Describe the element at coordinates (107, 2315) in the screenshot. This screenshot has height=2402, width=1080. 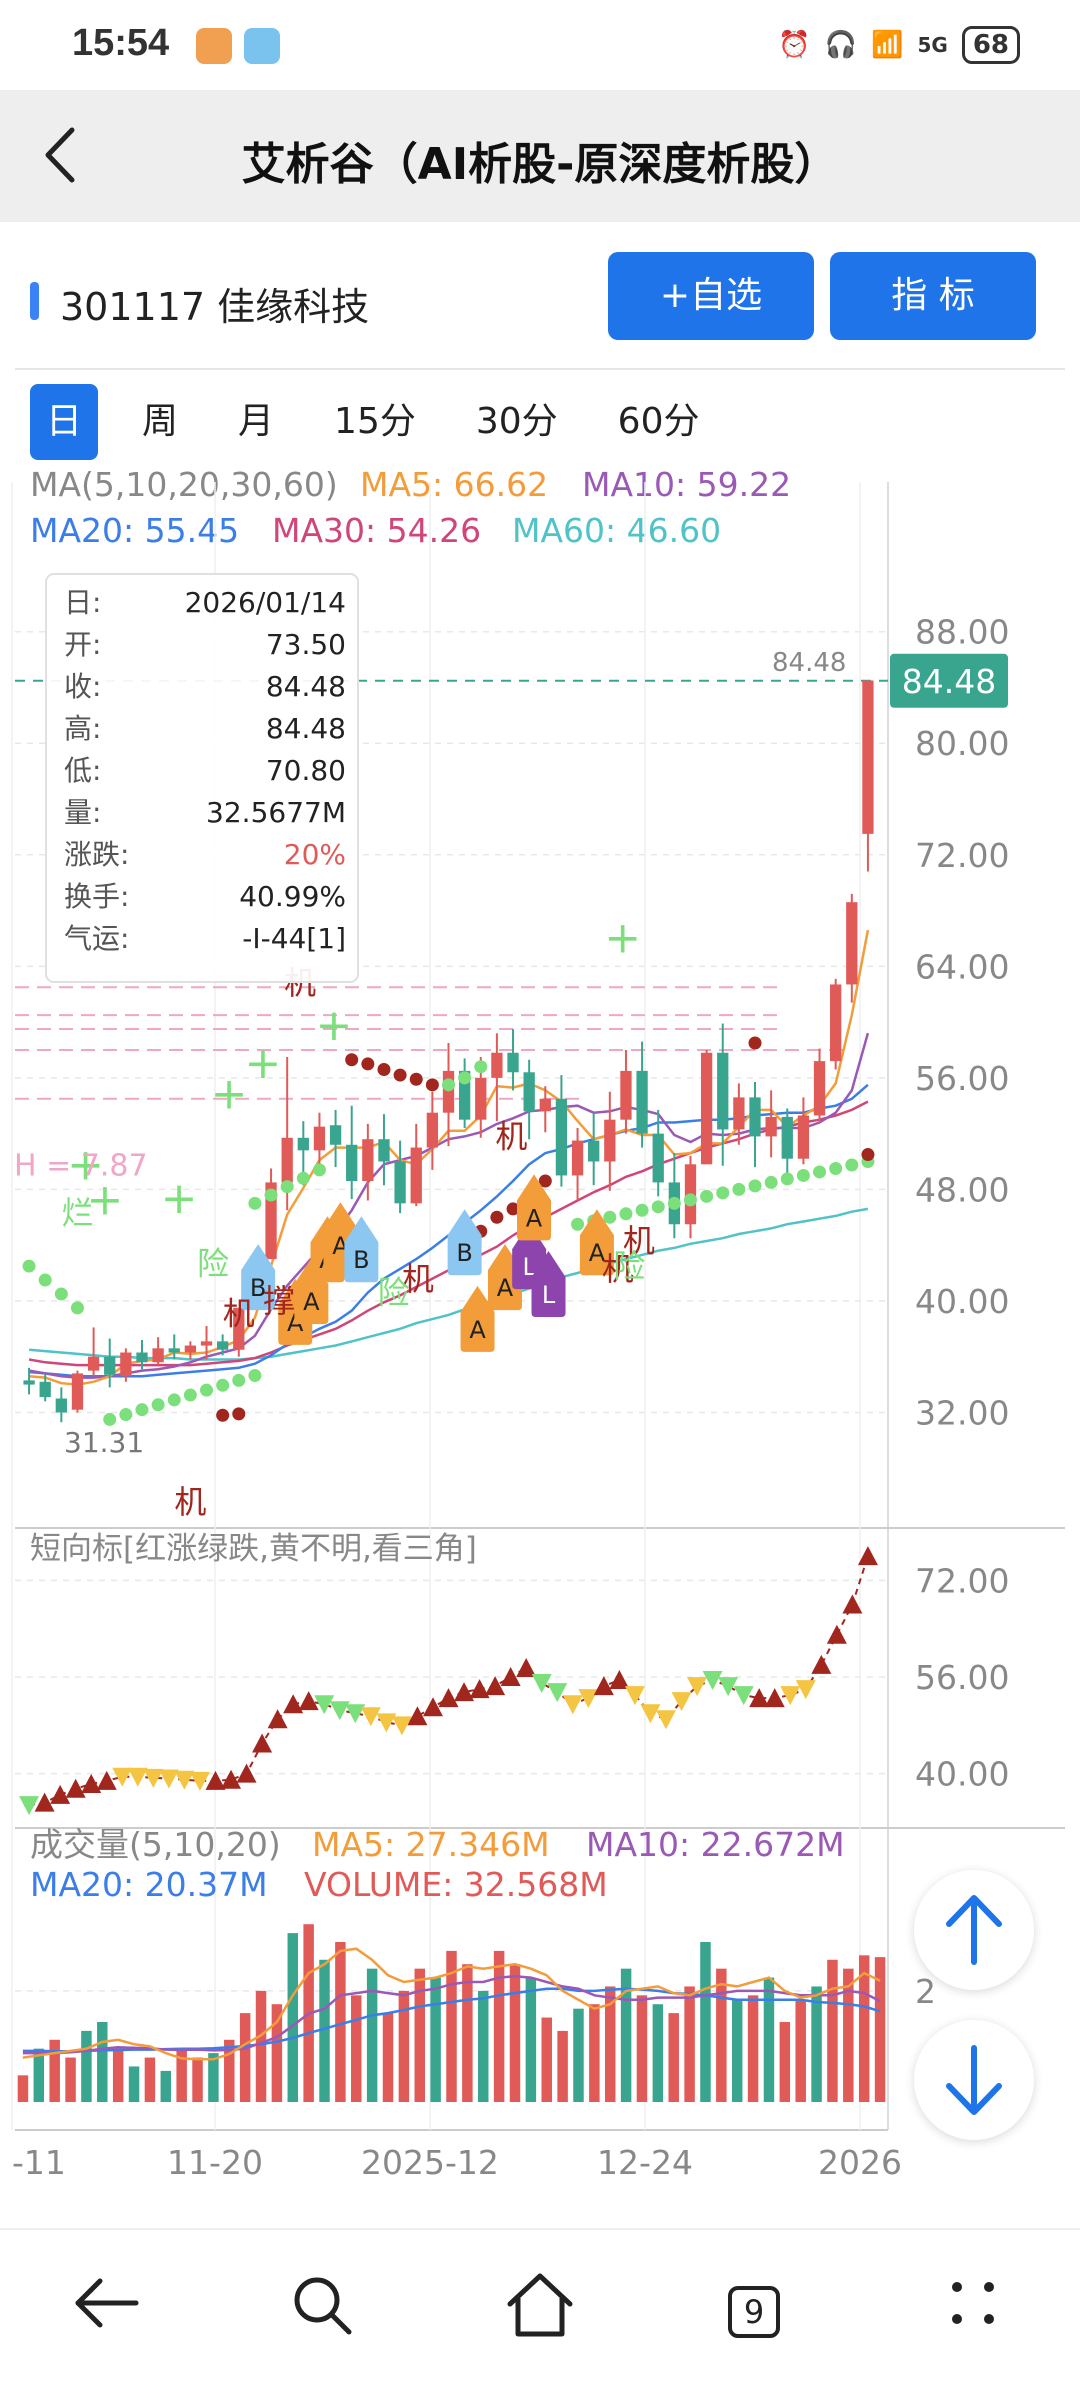
I see `nav-back-button` at that location.